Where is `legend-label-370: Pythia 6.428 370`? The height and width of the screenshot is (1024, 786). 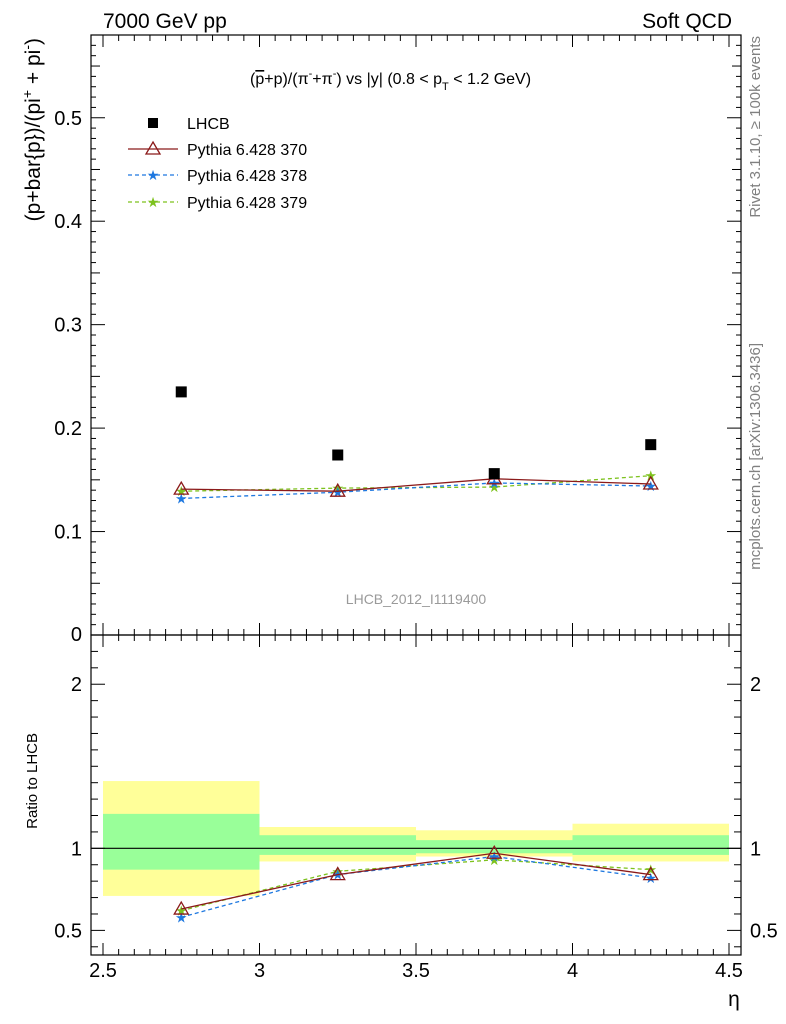 legend-label-370: Pythia 6.428 370 is located at coordinates (247, 150).